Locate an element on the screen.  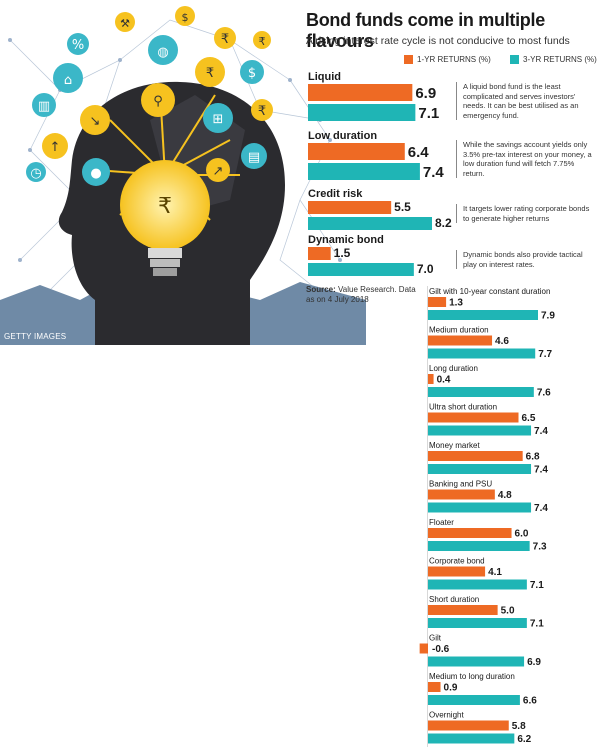
value-three-year-liquid: 7.1 is located at coordinates (428, 113).